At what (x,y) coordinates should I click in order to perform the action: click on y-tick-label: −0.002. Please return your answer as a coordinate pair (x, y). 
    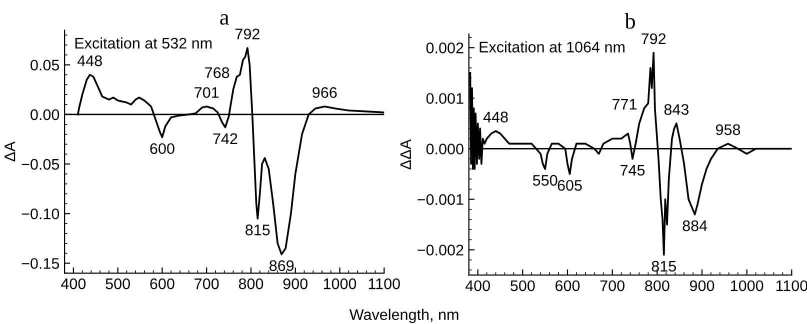
    Looking at the image, I should click on (441, 250).